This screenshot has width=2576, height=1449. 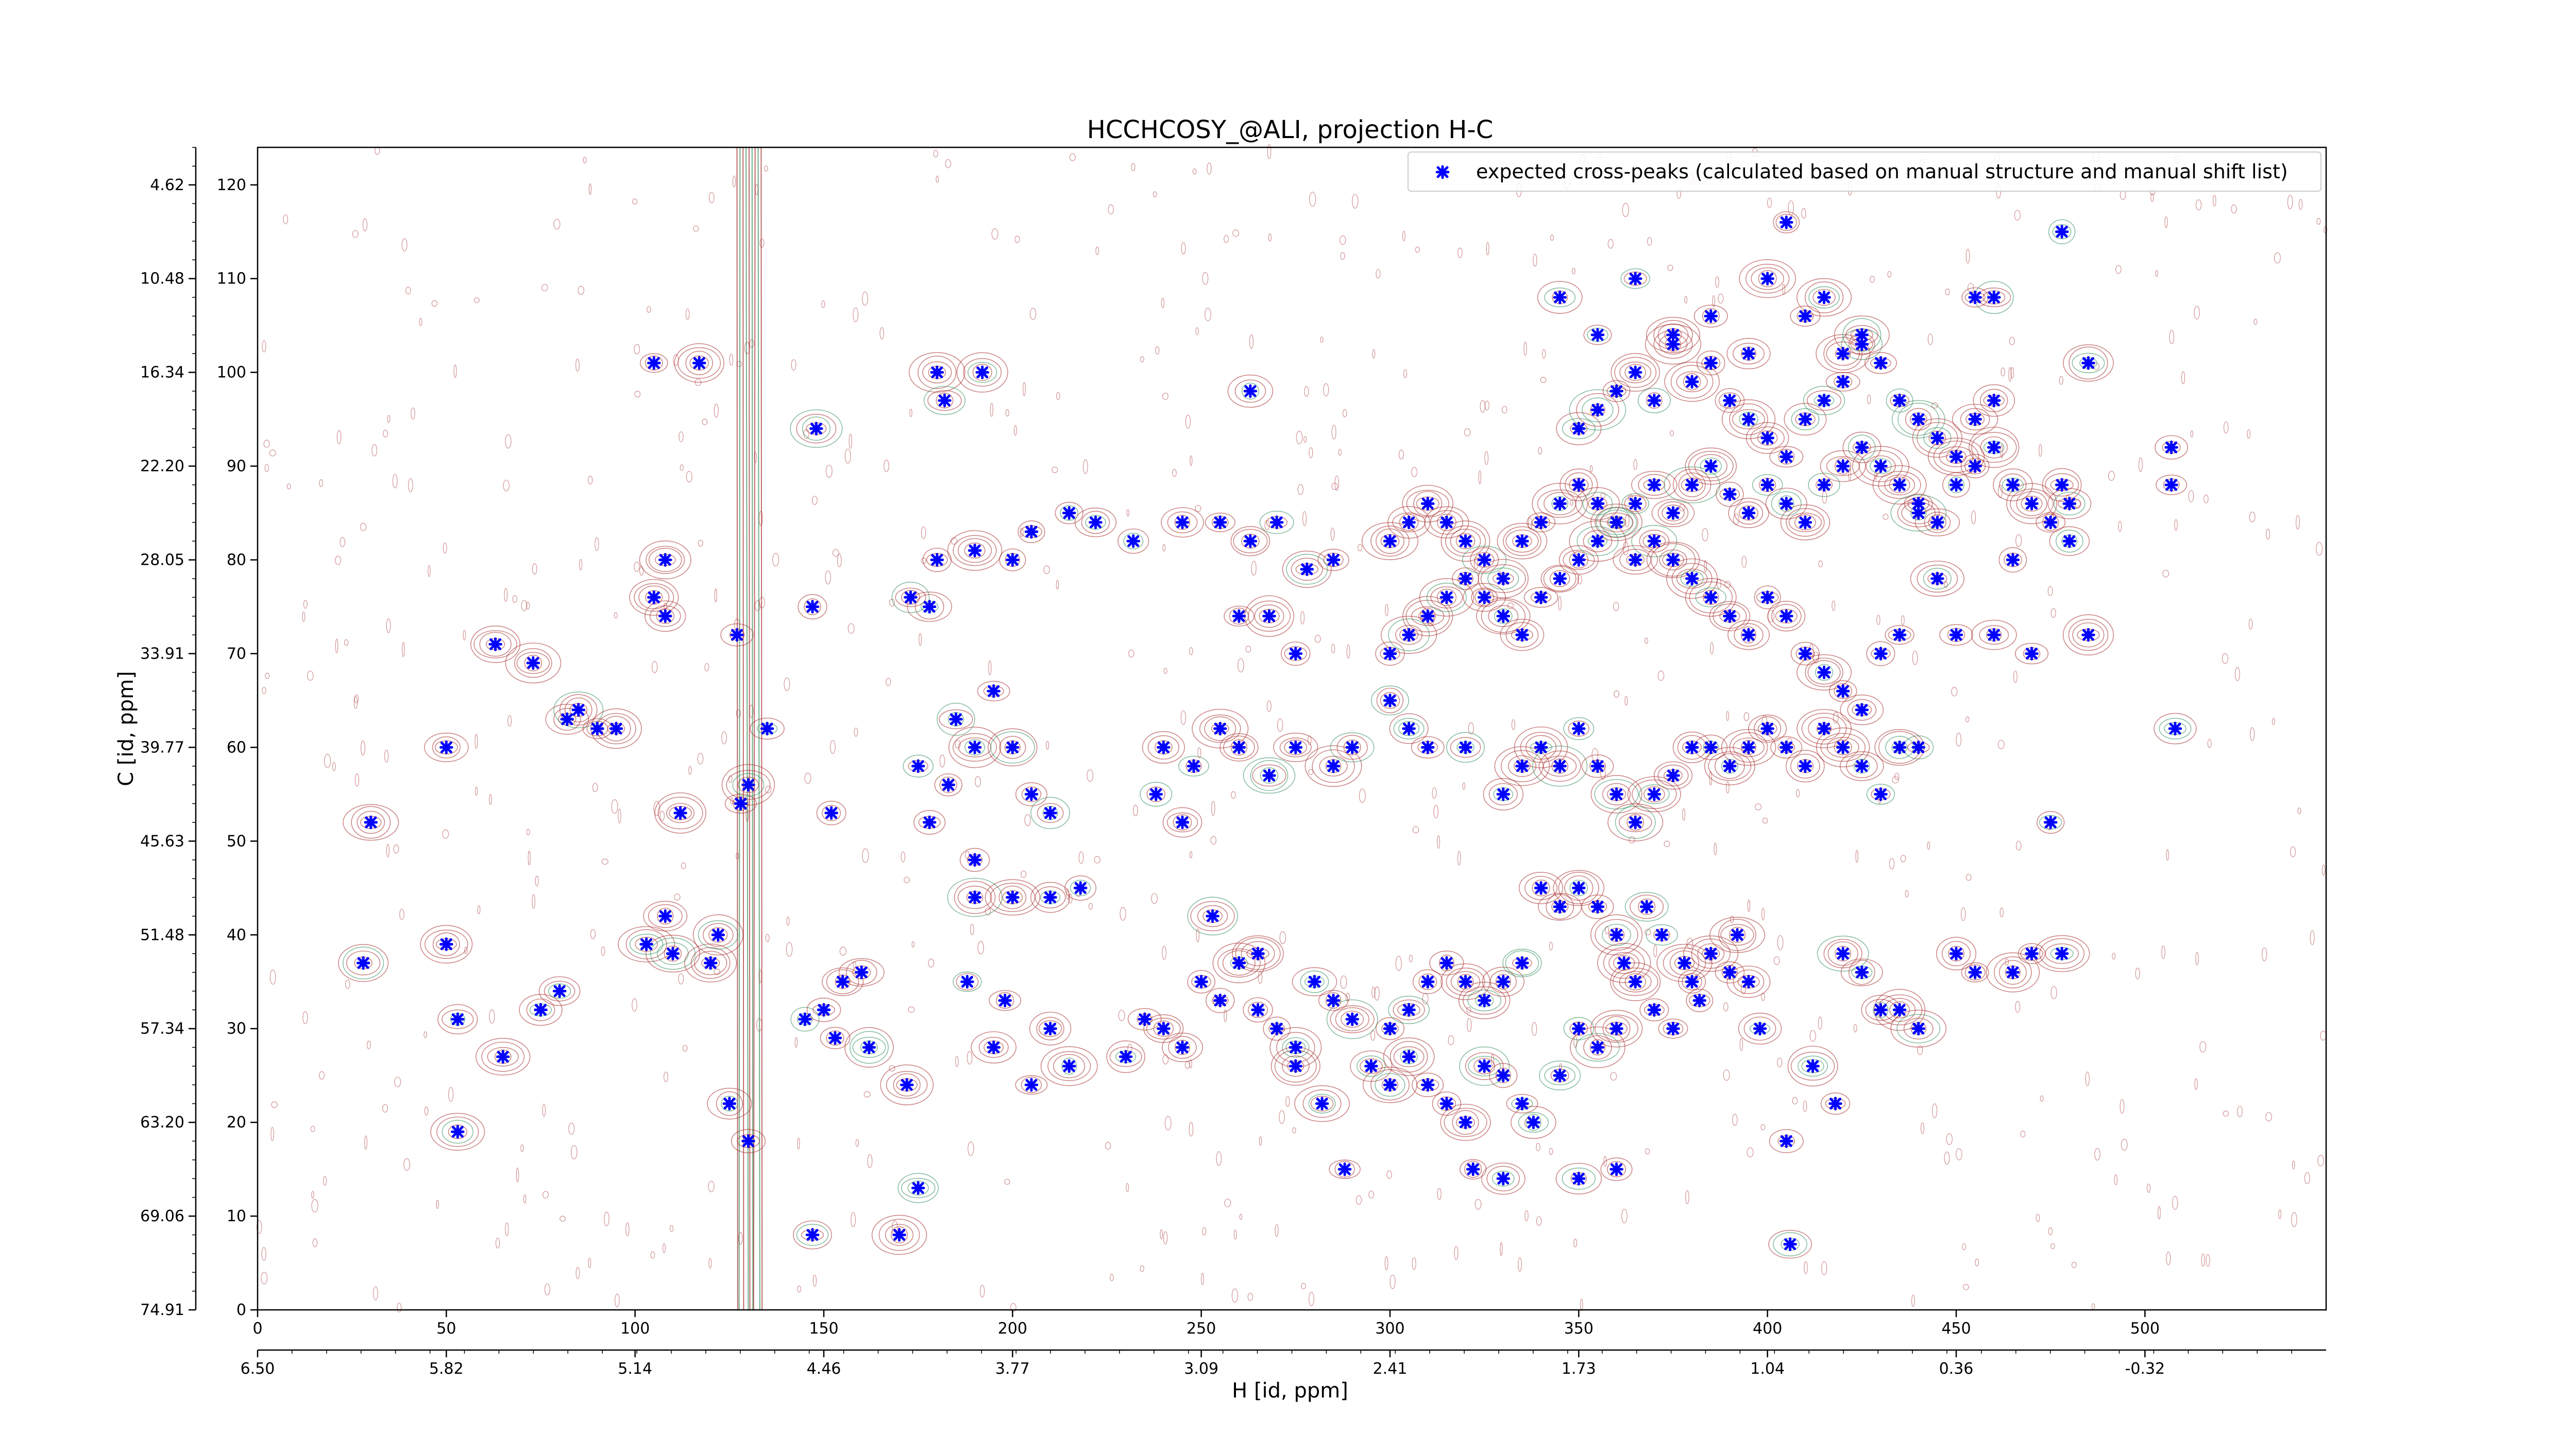 I want to click on x-tick-label: 350, so click(x=1579, y=1329).